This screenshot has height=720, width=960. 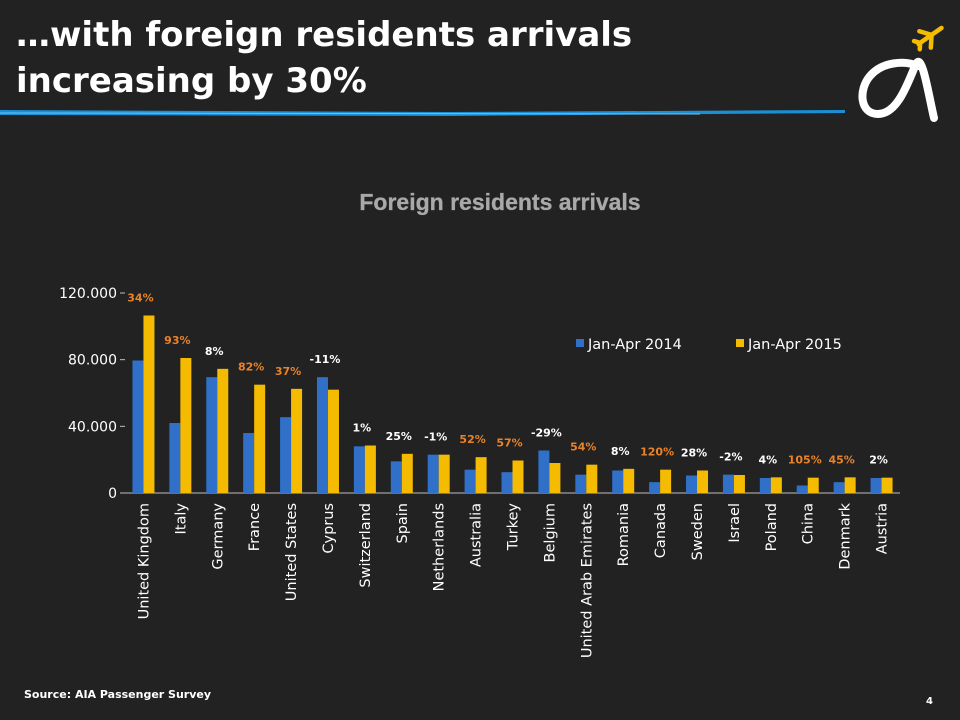 What do you see at coordinates (435, 437) in the screenshot?
I see `growth-label: -1%` at bounding box center [435, 437].